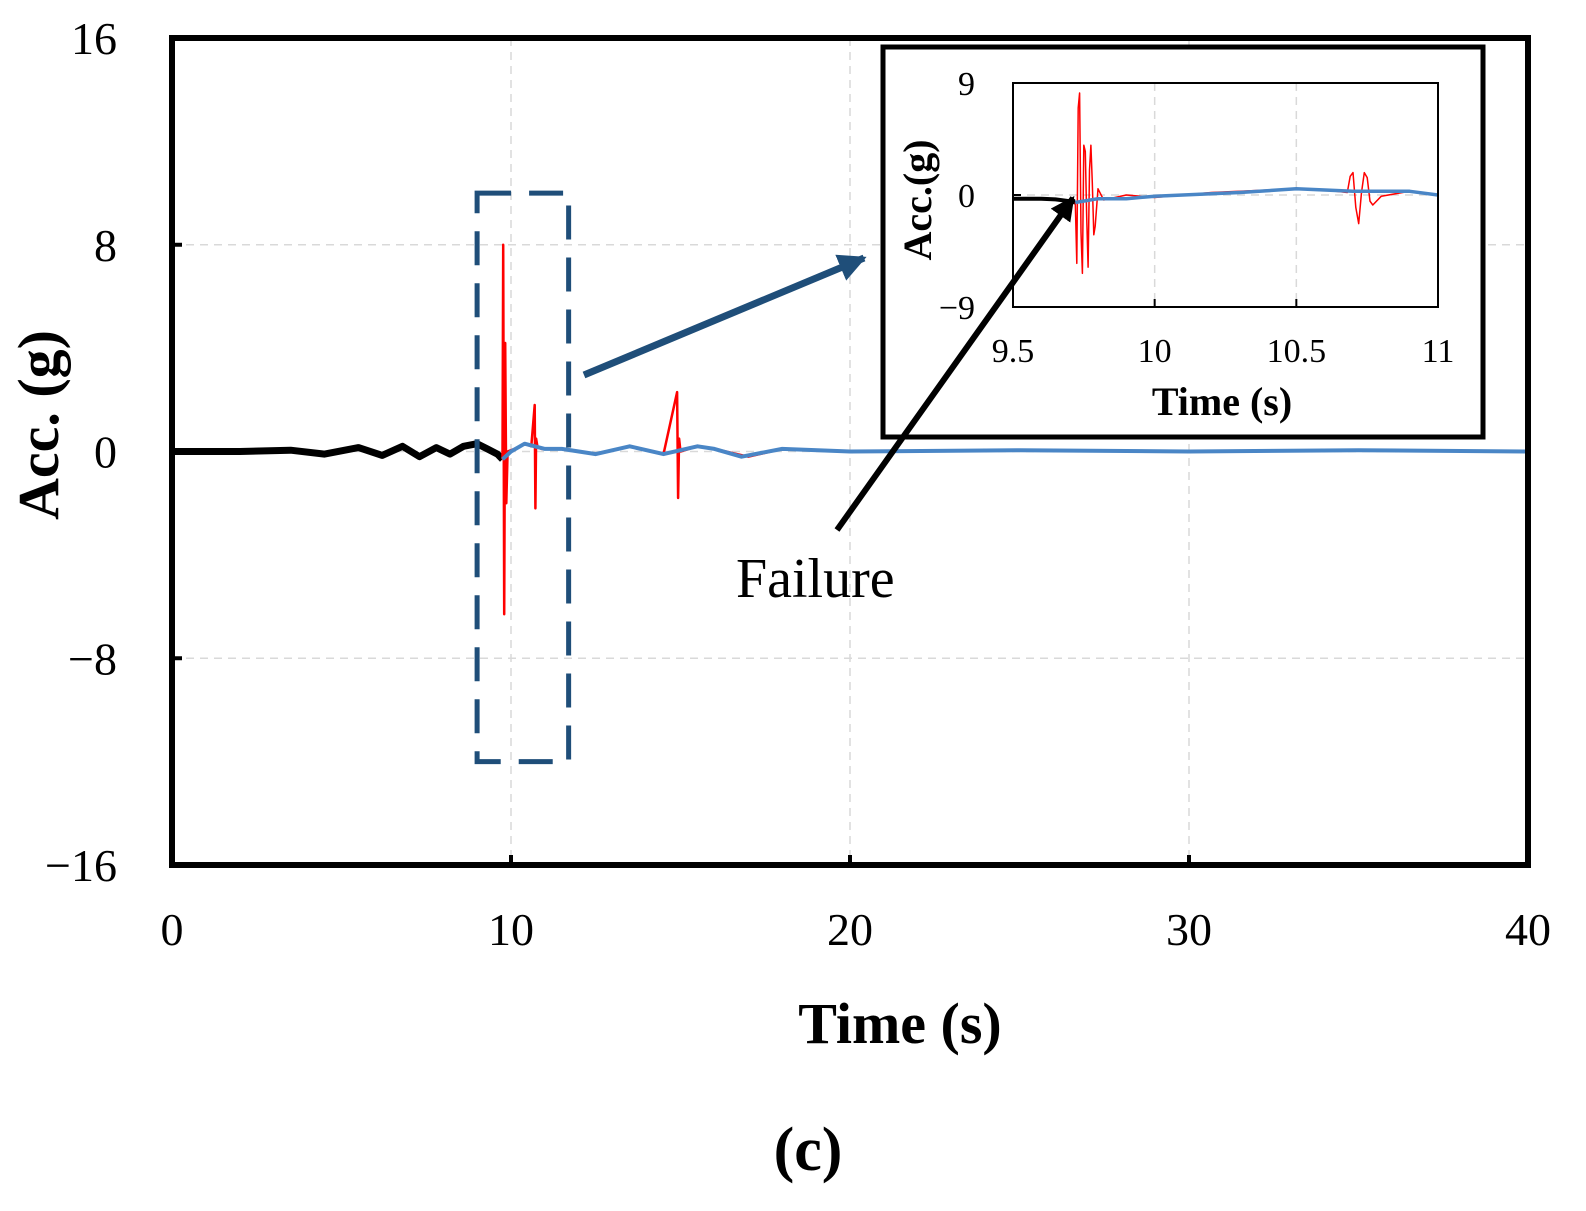 This screenshot has height=1211, width=1586. What do you see at coordinates (338, 451) in the screenshot?
I see `main-series-before-failure` at bounding box center [338, 451].